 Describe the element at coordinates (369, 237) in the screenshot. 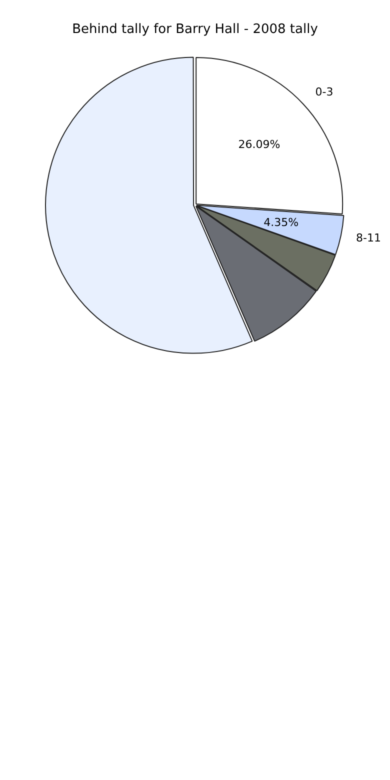

I see `slice-label: 8-11` at that location.